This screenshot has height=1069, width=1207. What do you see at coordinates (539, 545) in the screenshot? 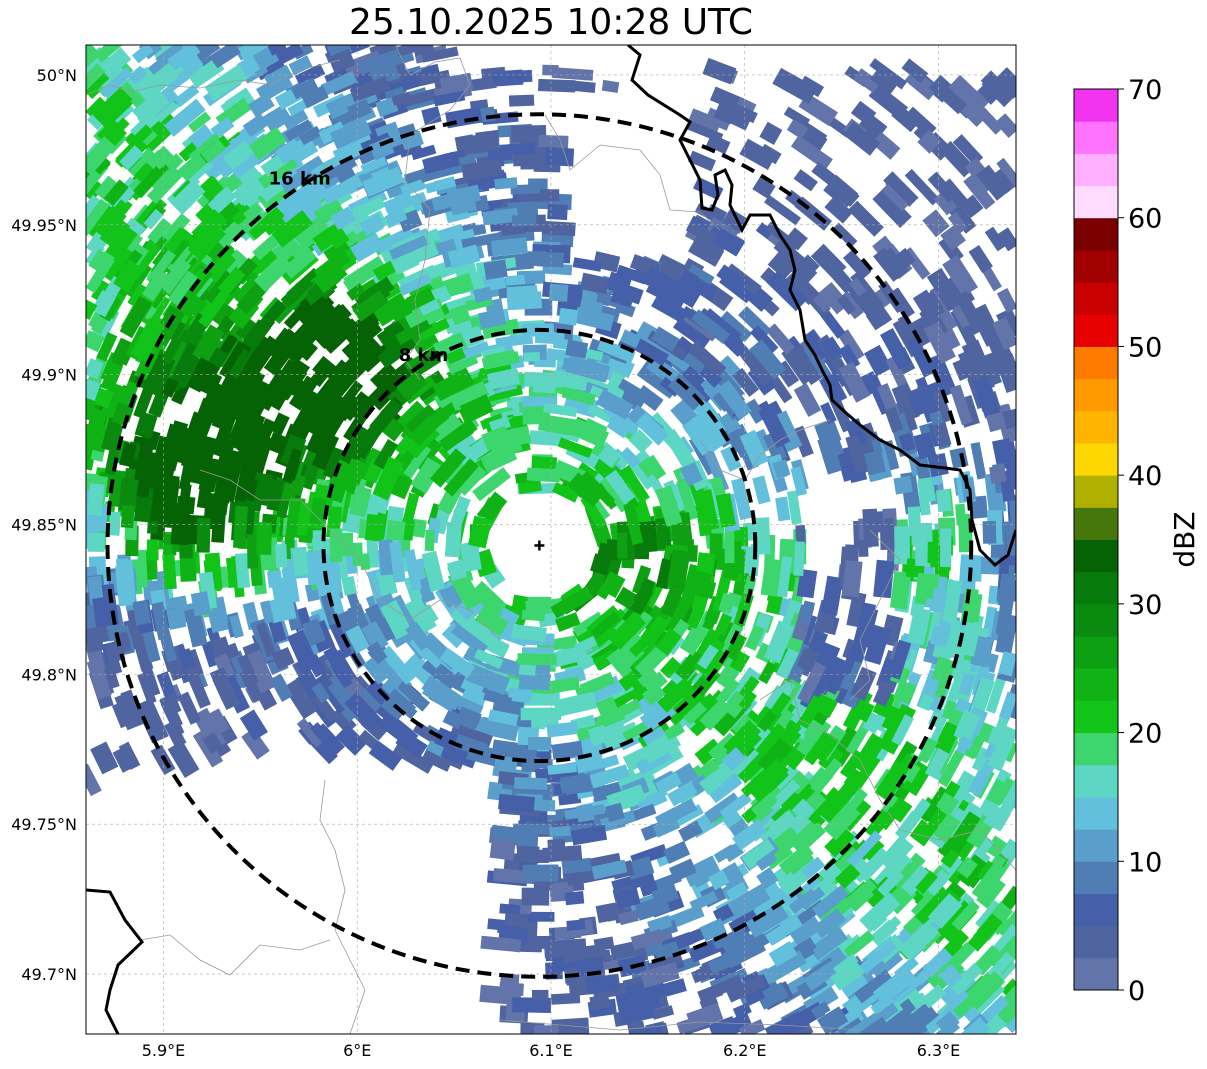
I see `range-ring-8km` at bounding box center [539, 545].